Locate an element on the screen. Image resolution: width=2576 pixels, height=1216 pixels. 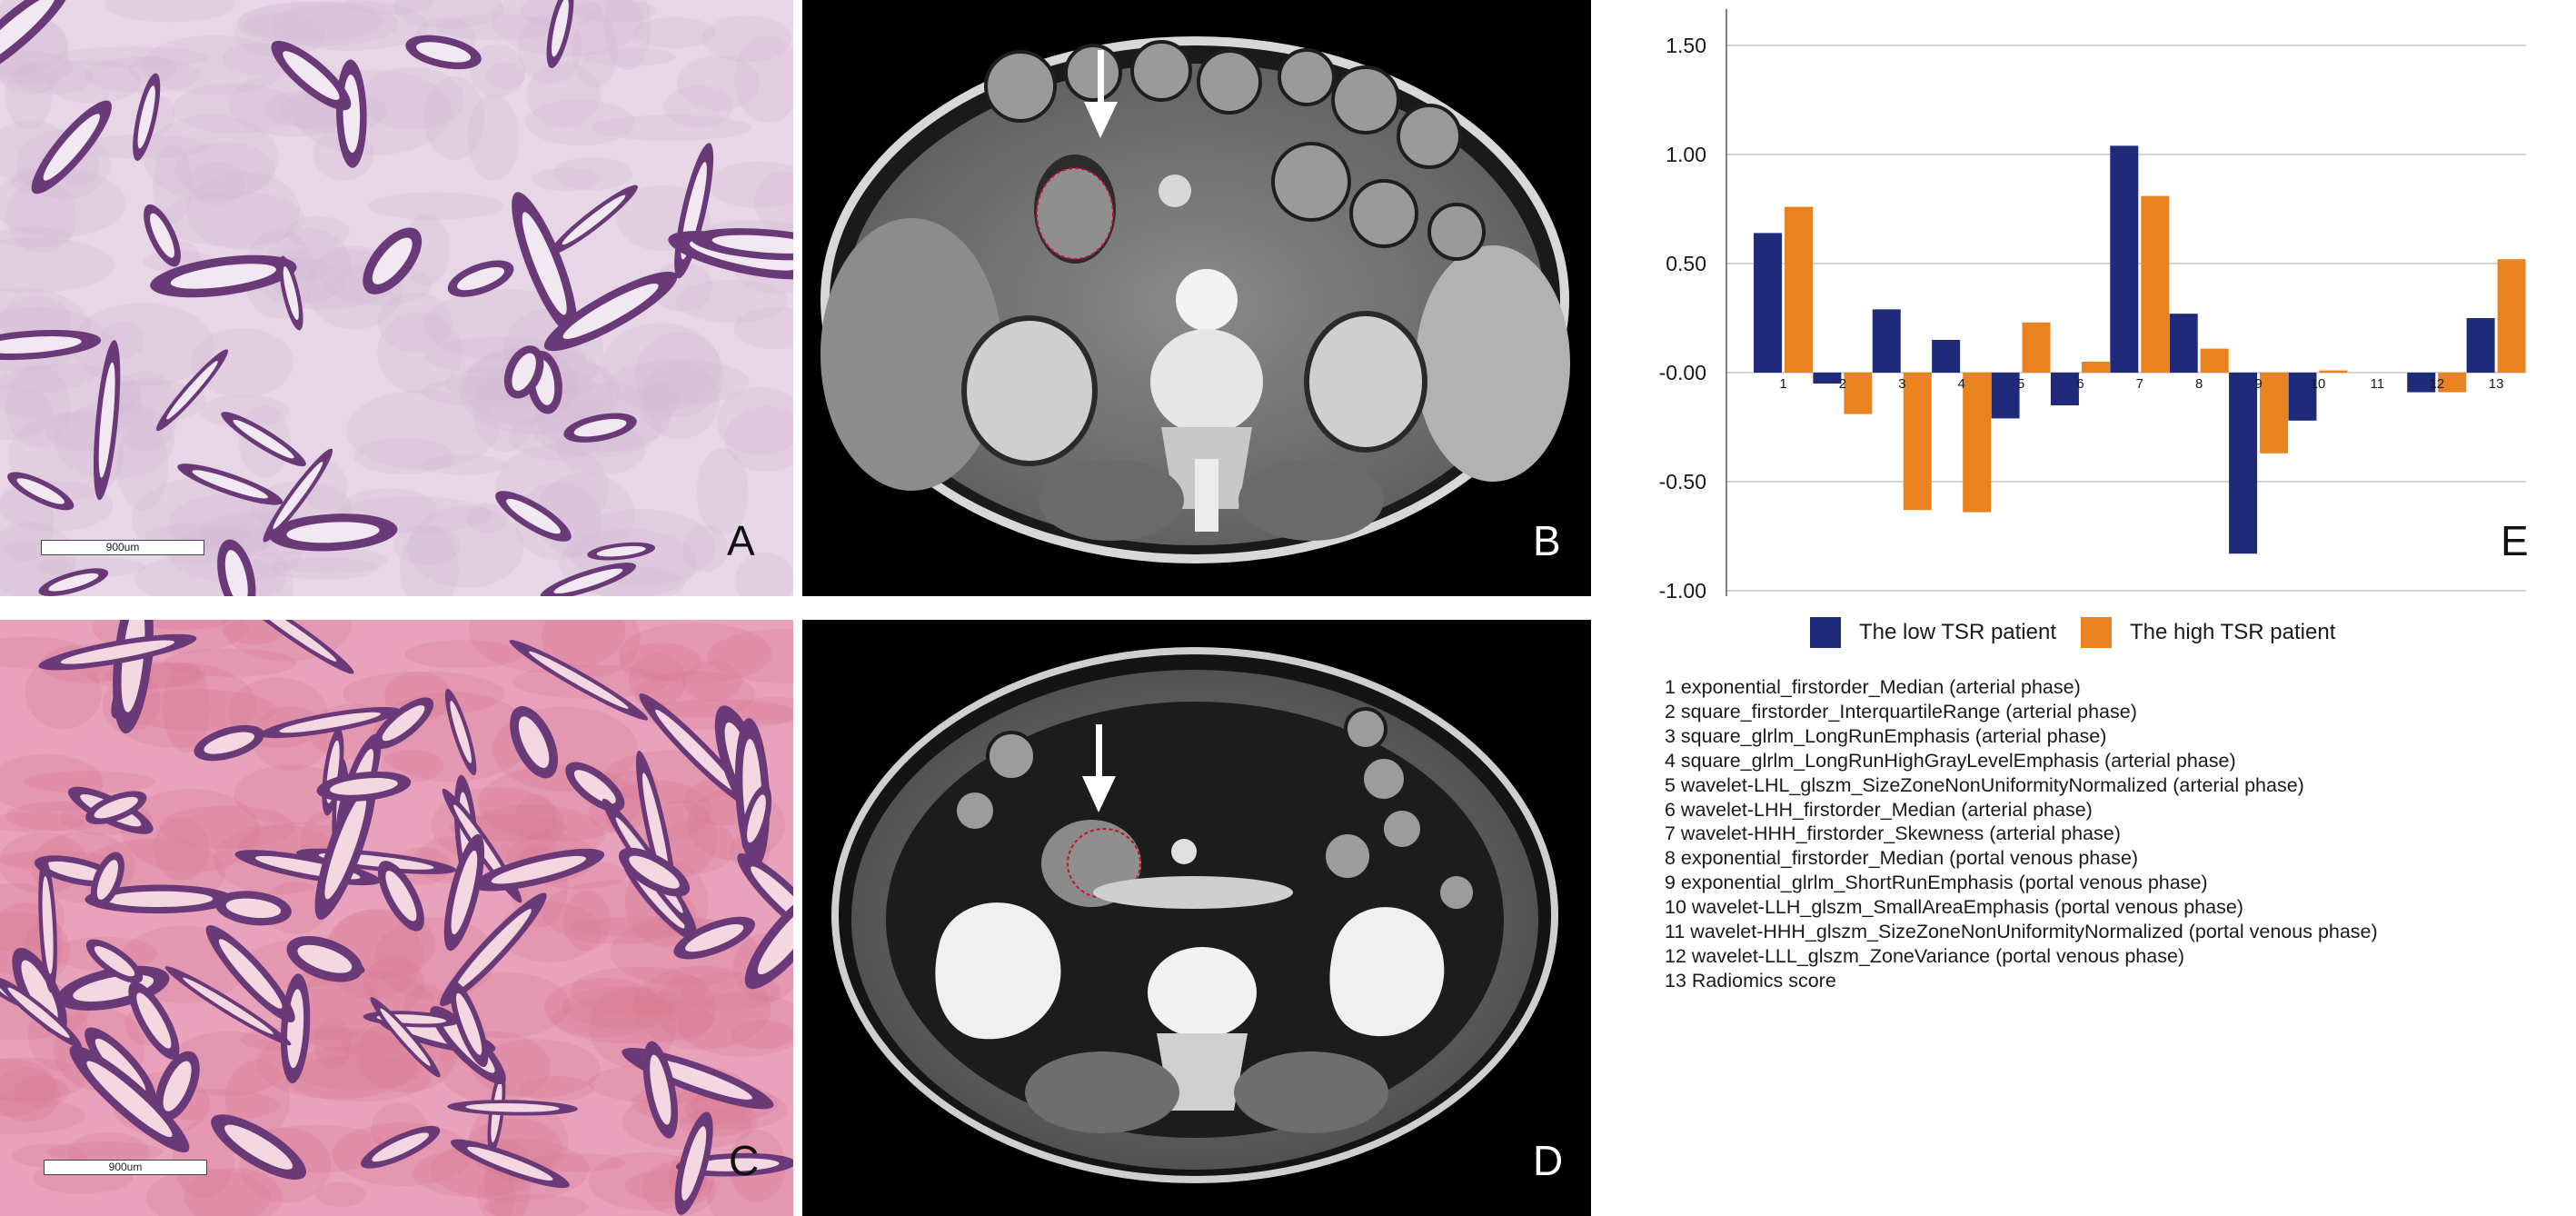
legend-label-low-tsr: The low TSR patient is located at coordinates (1958, 632).